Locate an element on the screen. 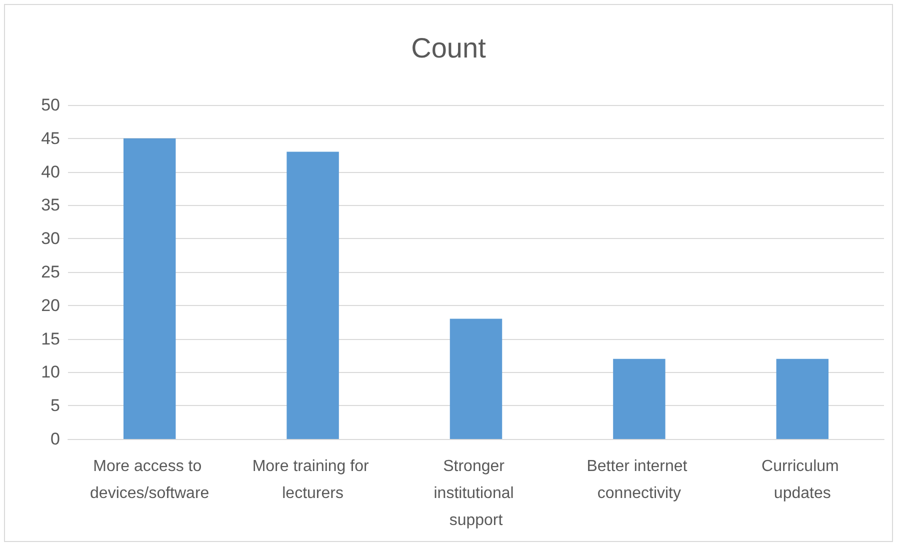 The height and width of the screenshot is (546, 897). y-tick-label: 10 is located at coordinates (50, 372).